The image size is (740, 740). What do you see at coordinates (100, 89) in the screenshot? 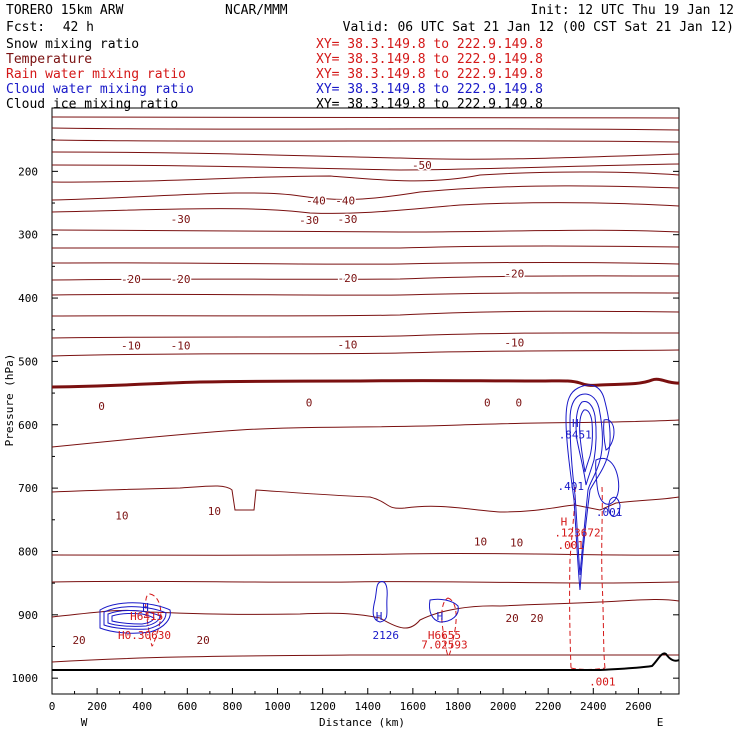
I see `legend-entry-label: Cloud water mixing ratio` at bounding box center [100, 89].